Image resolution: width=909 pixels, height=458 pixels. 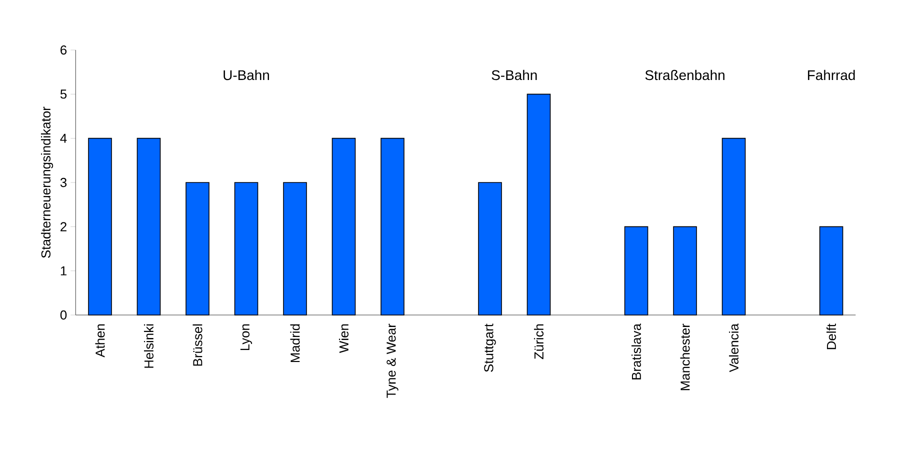 I want to click on annotation: U-Bahn, so click(x=246, y=75).